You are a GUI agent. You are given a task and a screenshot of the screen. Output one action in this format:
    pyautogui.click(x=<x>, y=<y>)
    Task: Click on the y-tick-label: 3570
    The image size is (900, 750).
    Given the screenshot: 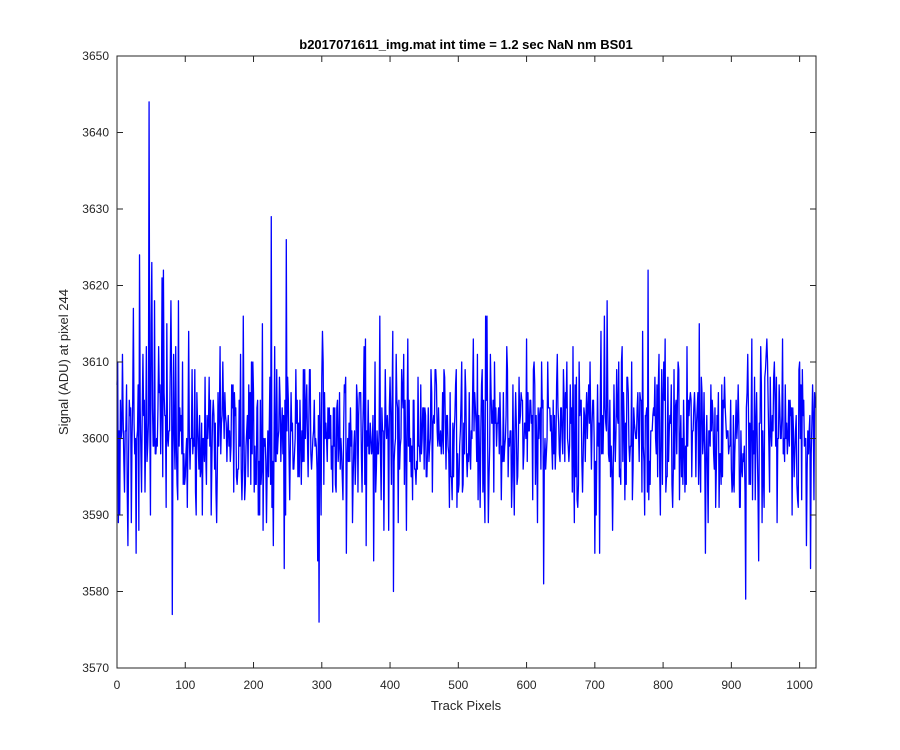 What is the action you would take?
    pyautogui.click(x=95, y=668)
    